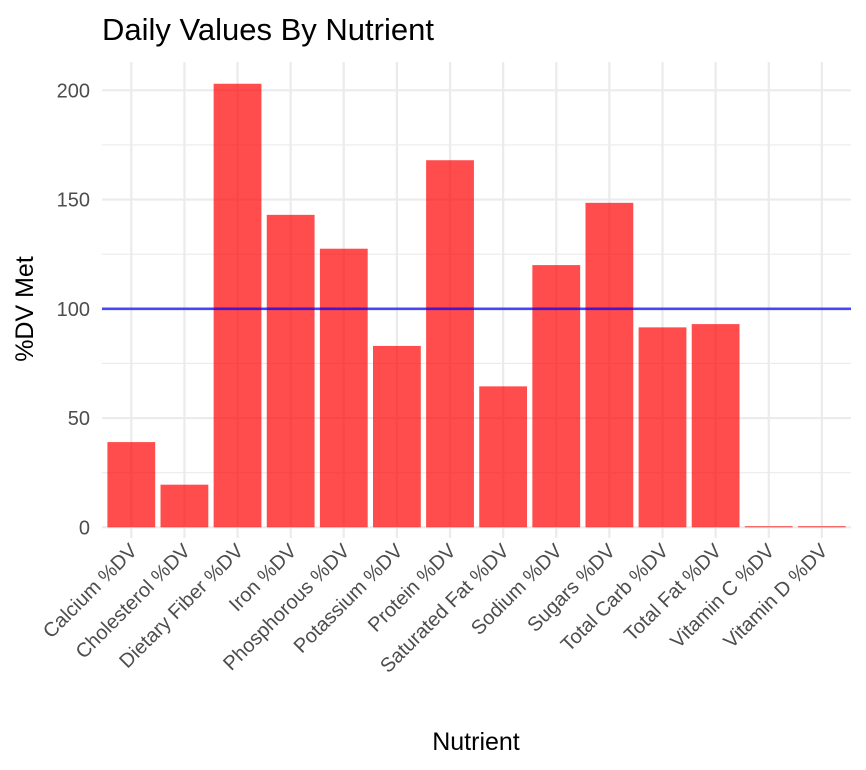  I want to click on y-tick-label: 0, so click(84, 528).